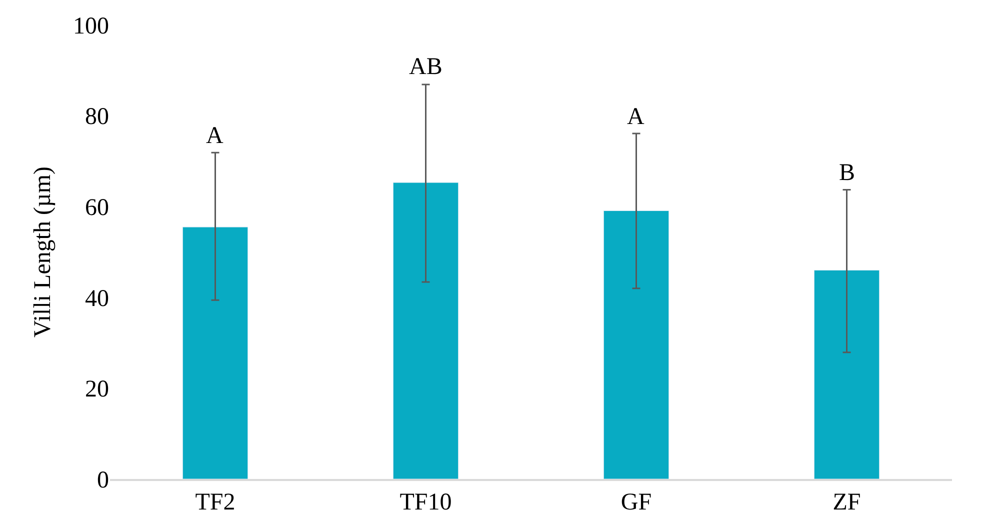 The width and height of the screenshot is (992, 529). I want to click on y-tick-label: 100, so click(91, 26).